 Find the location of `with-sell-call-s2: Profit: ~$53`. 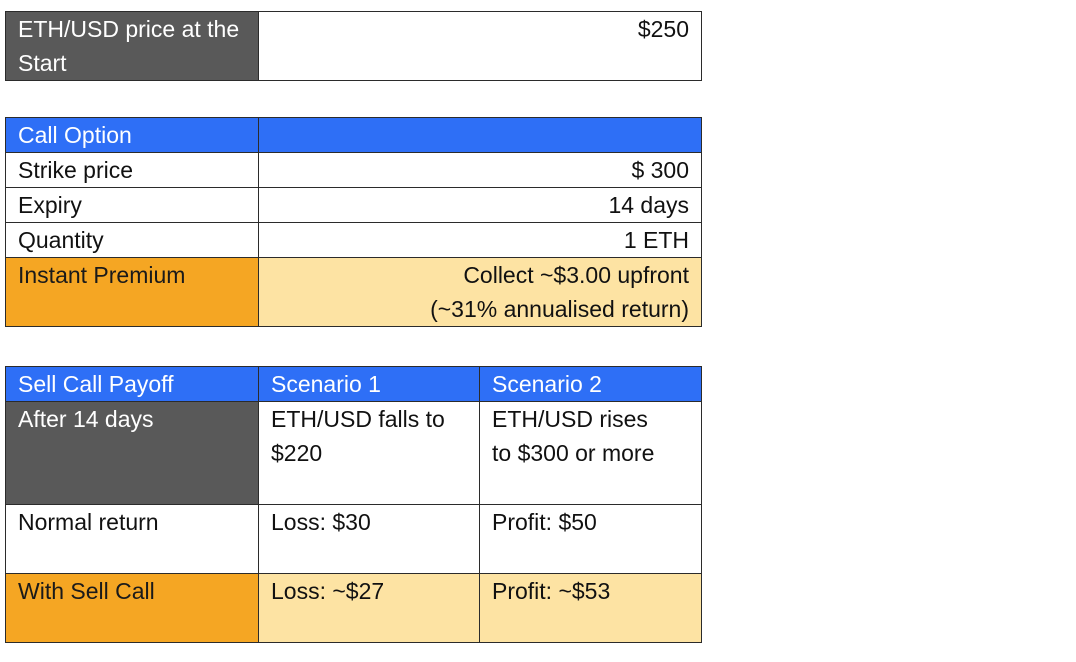

with-sell-call-s2: Profit: ~$53 is located at coordinates (590, 608).